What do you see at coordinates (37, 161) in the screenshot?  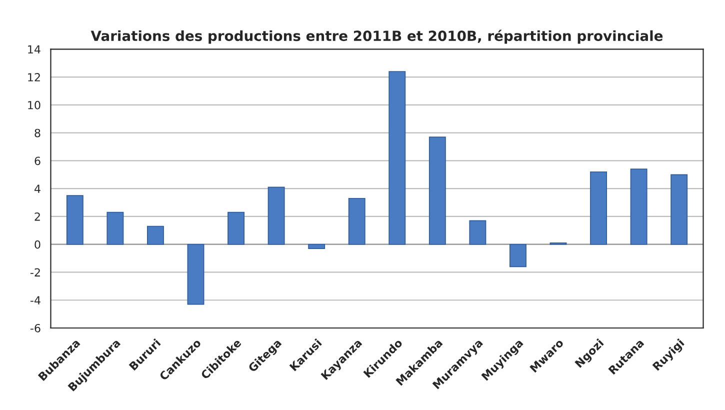 I see `y-tick-label: 6` at bounding box center [37, 161].